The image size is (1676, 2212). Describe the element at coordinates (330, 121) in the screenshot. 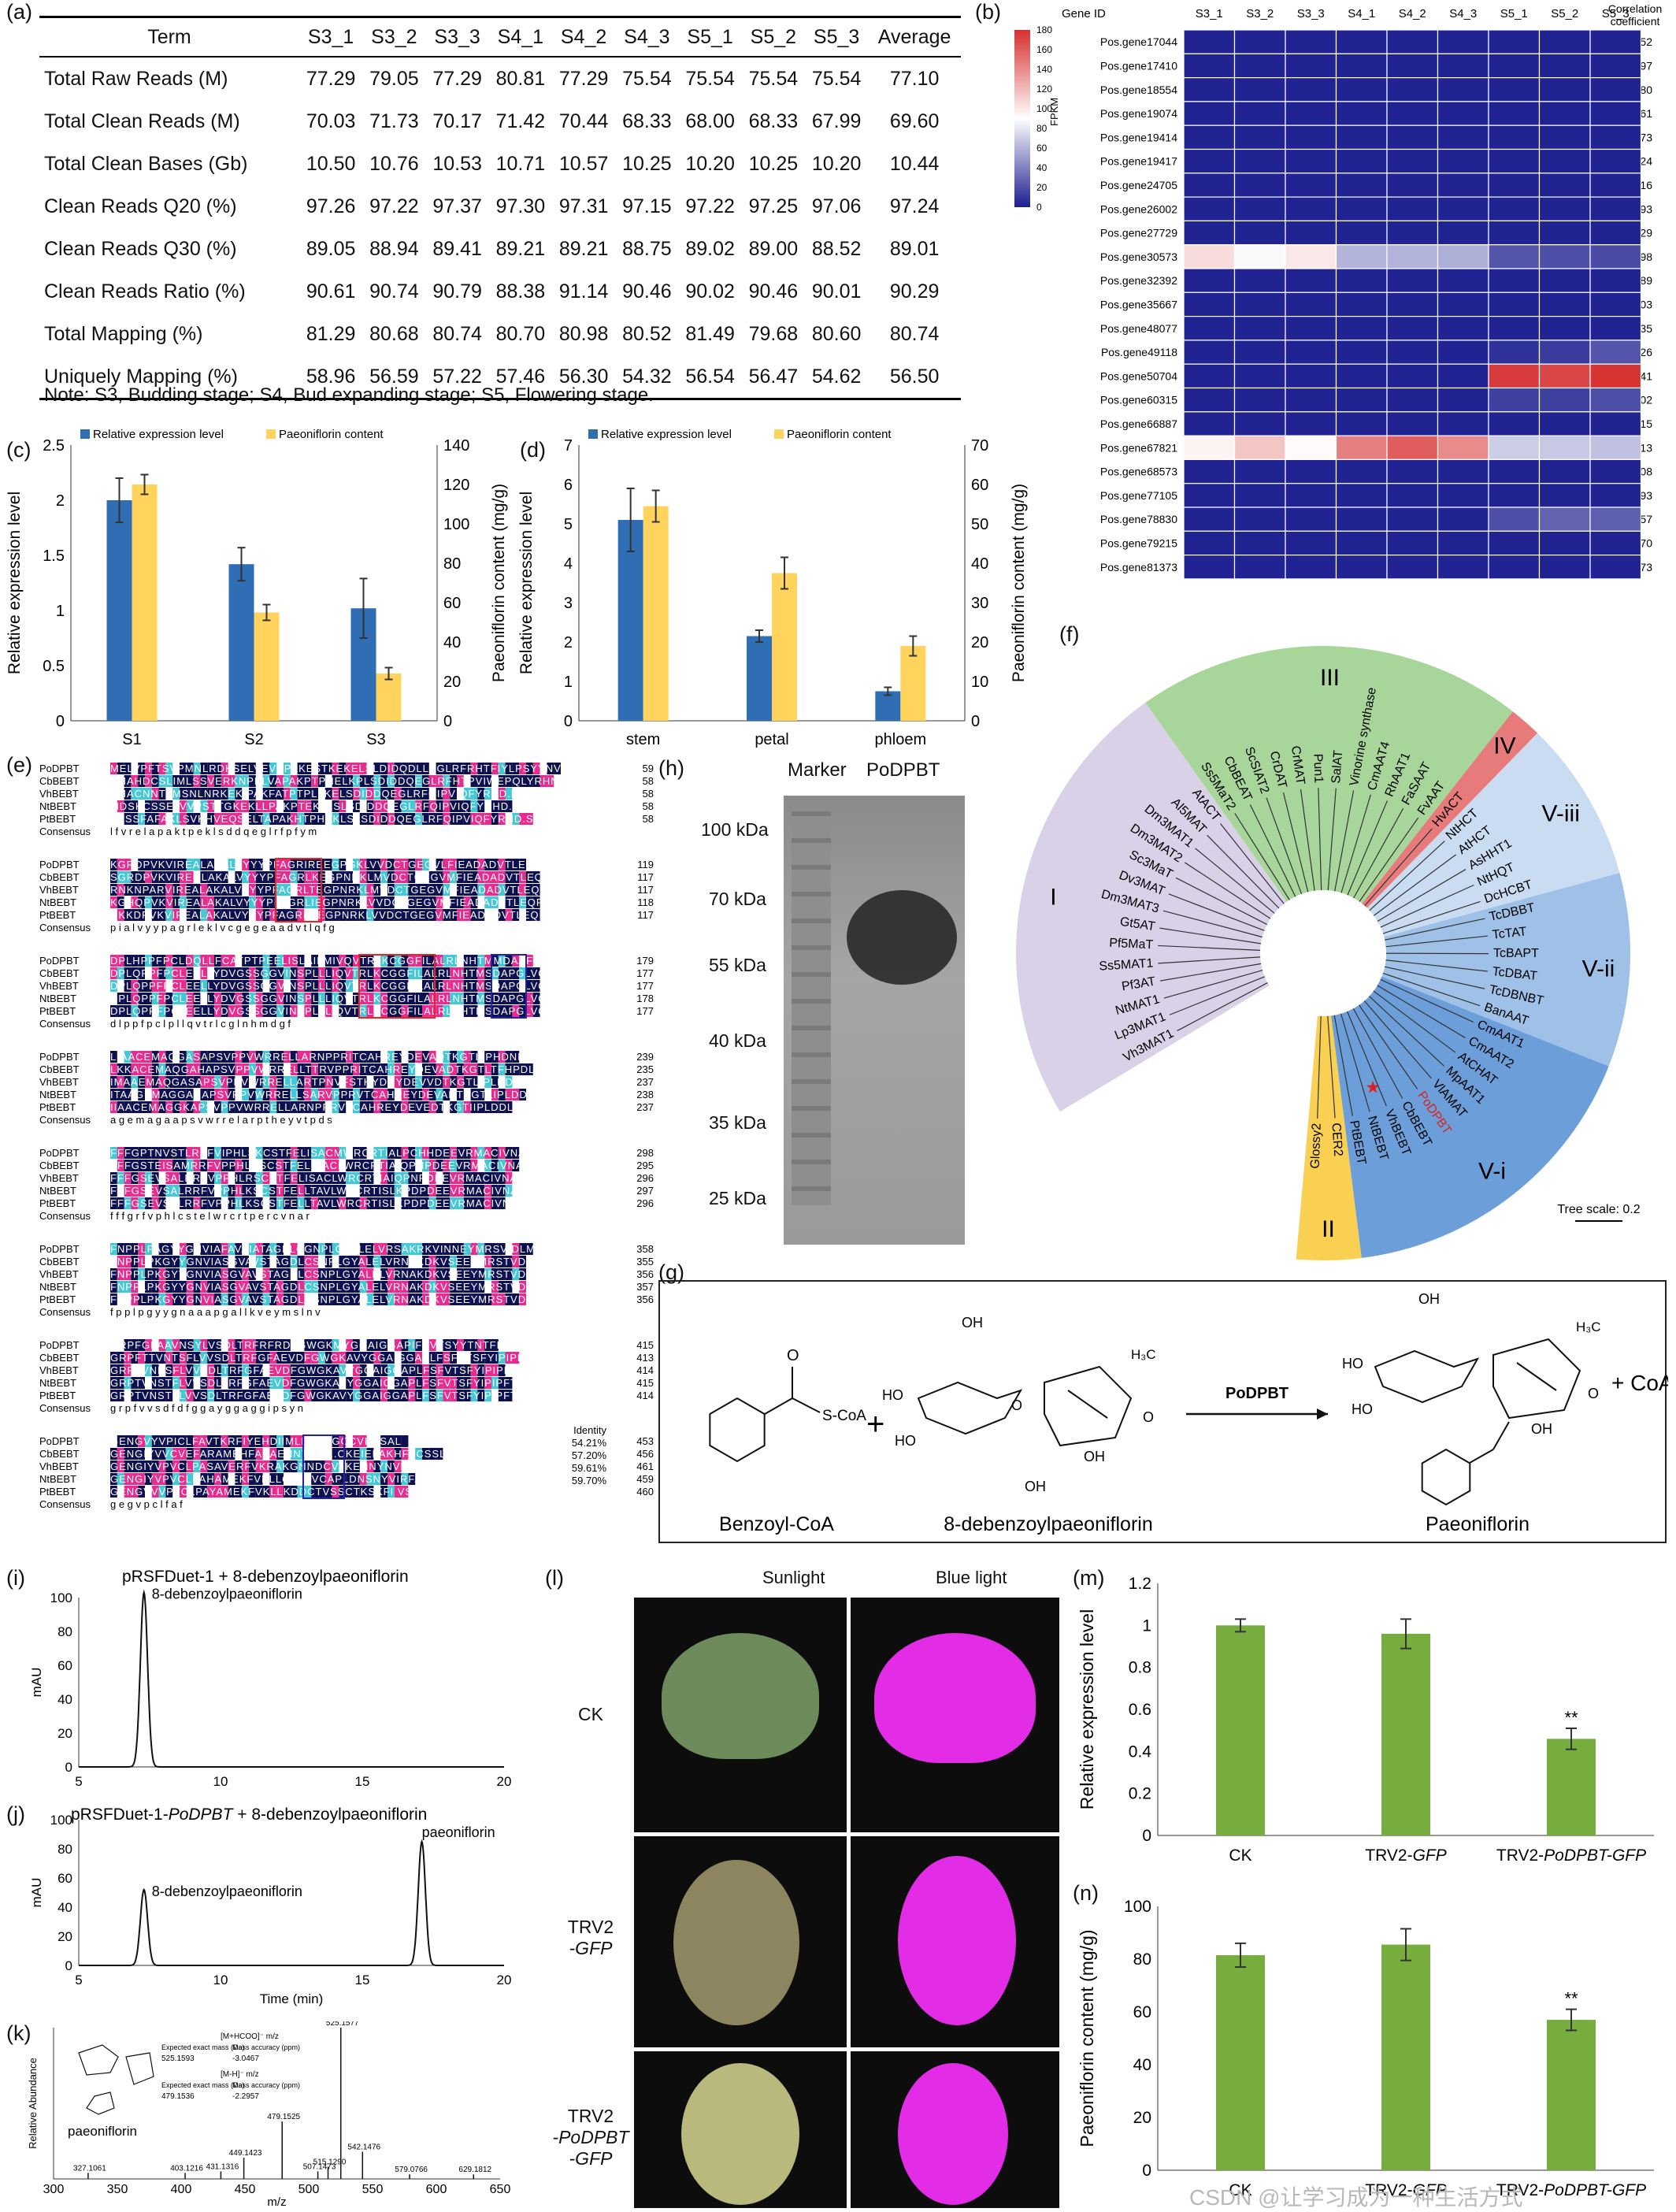

I see `table-cell: 70.03` at that location.